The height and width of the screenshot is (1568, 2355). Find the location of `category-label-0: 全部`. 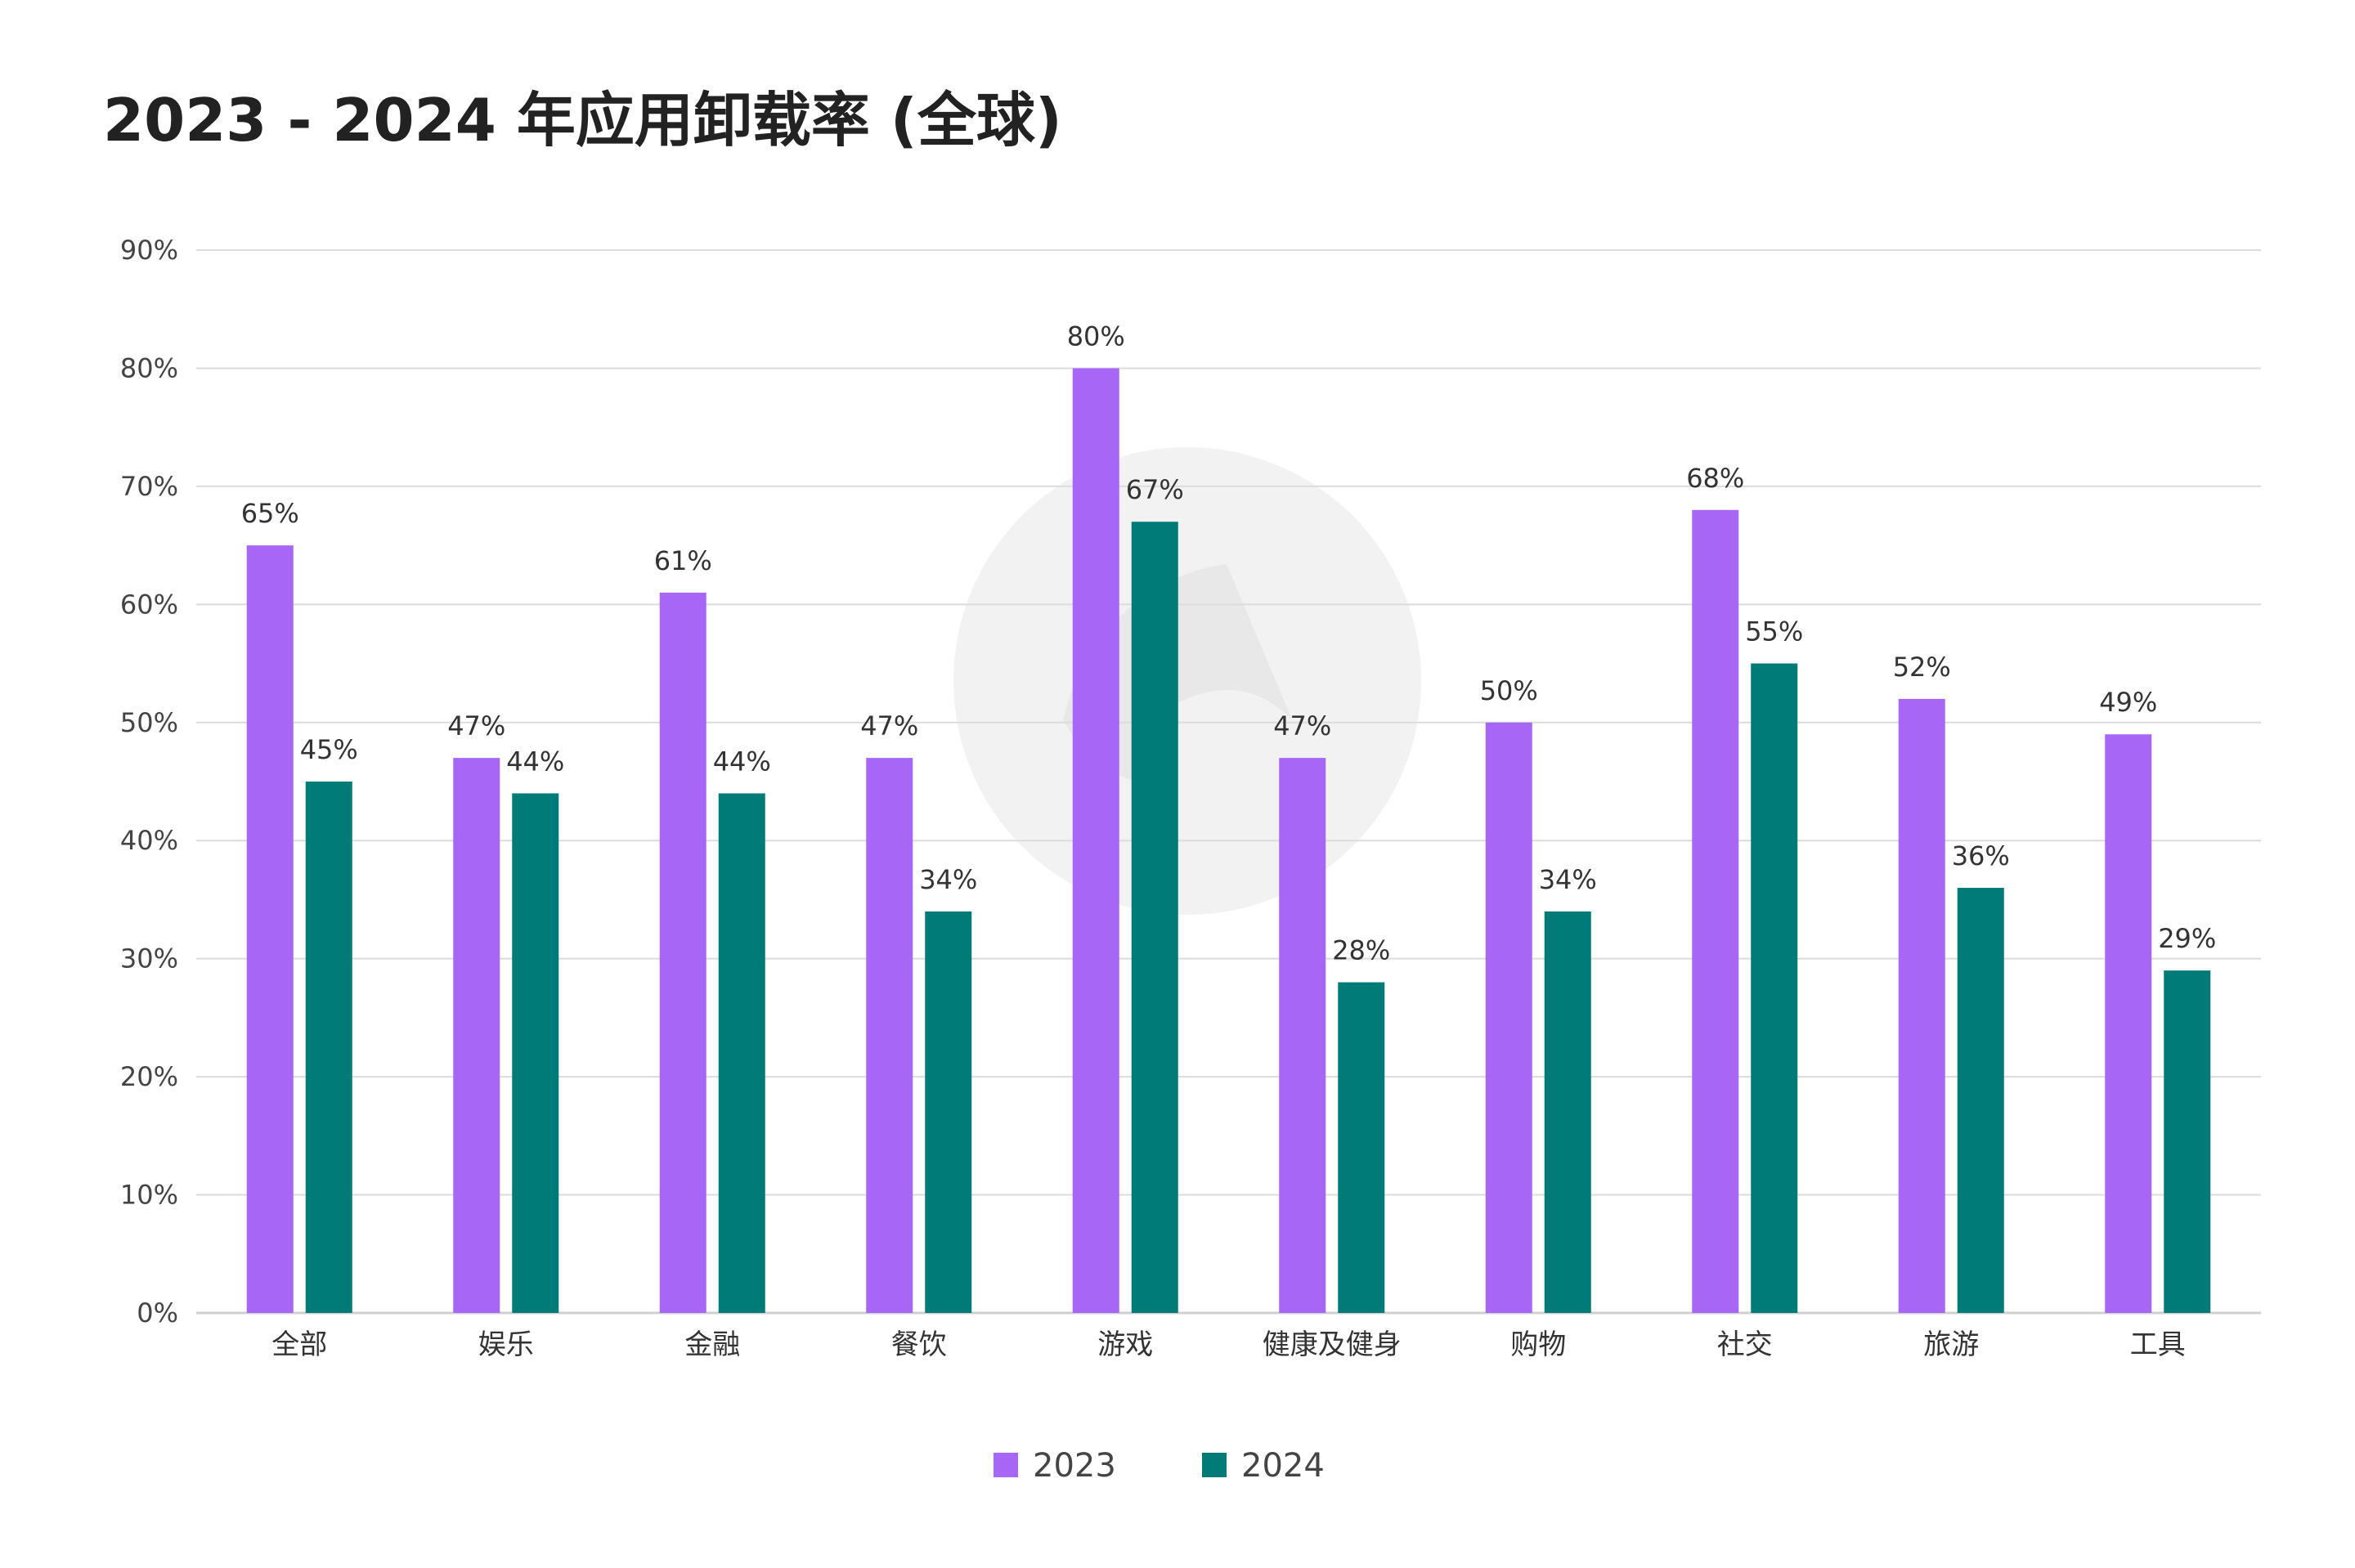

category-label-0: 全部 is located at coordinates (299, 1345).